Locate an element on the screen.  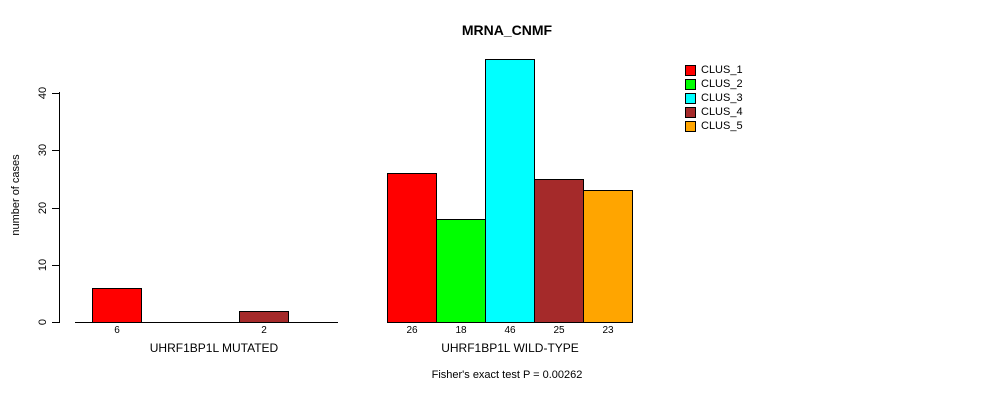
legend: CLUS_1 CLUS_2 CLUS_3 CLUS_4 CLUS_5 is located at coordinates (714, 98).